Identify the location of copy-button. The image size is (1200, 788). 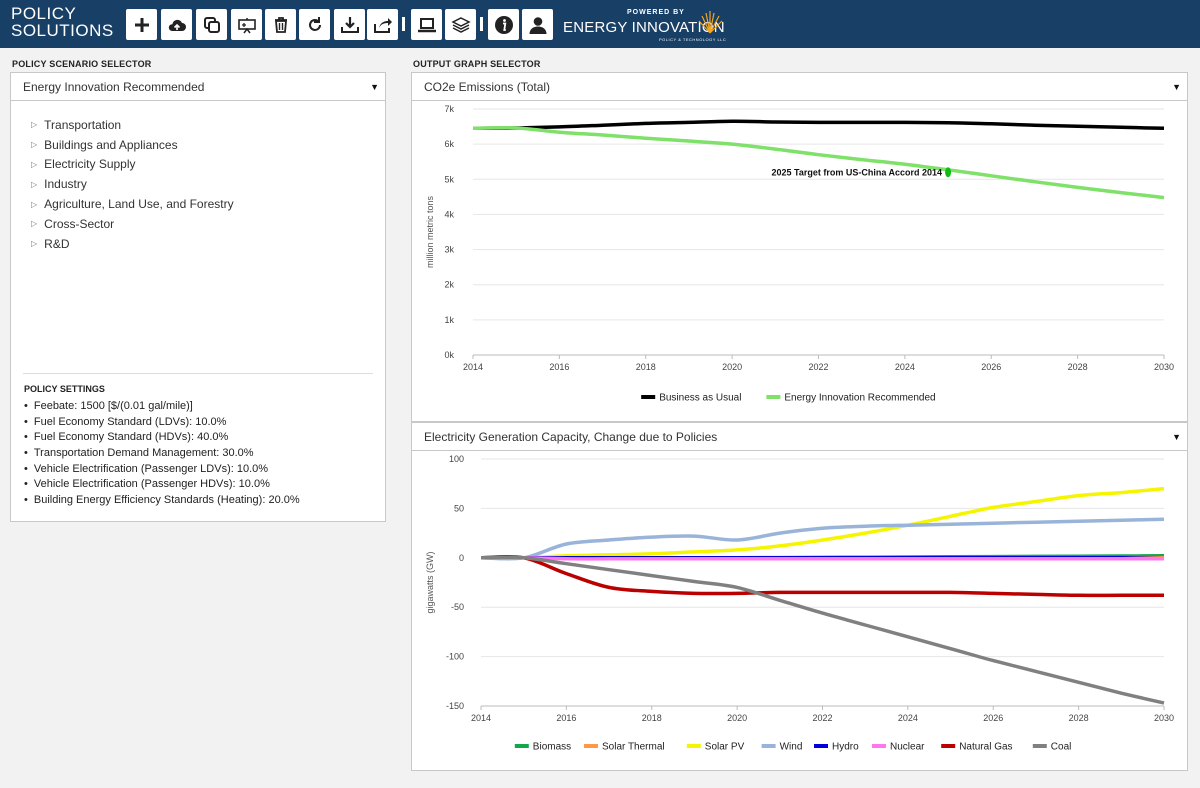
(211, 24).